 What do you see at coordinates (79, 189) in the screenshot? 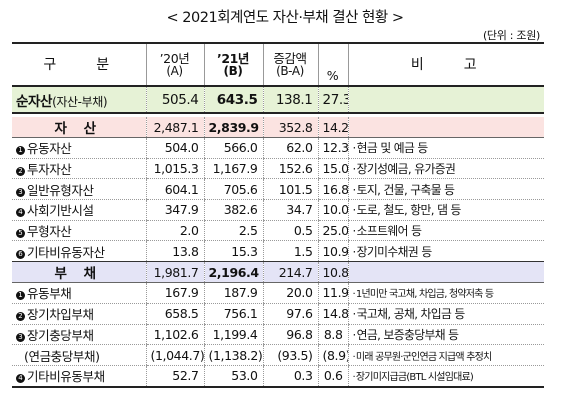
I see `asset-item-label: 3 일반유형자산` at bounding box center [79, 189].